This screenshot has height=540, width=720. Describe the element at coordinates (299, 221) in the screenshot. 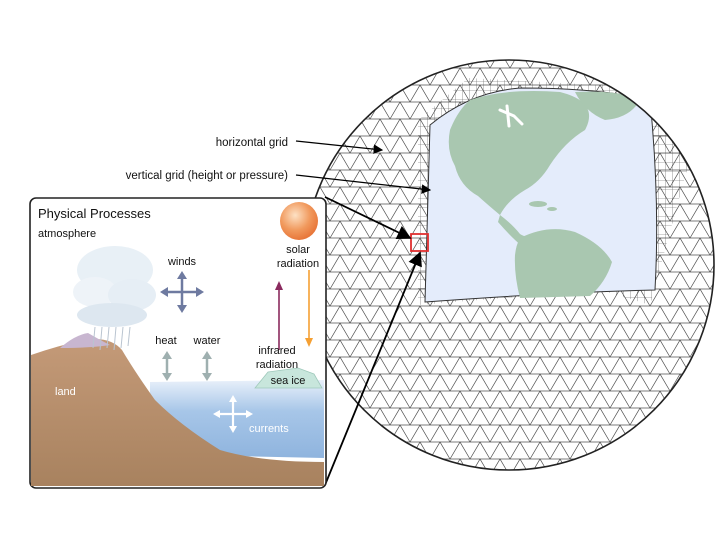

I see `sun-icon` at that location.